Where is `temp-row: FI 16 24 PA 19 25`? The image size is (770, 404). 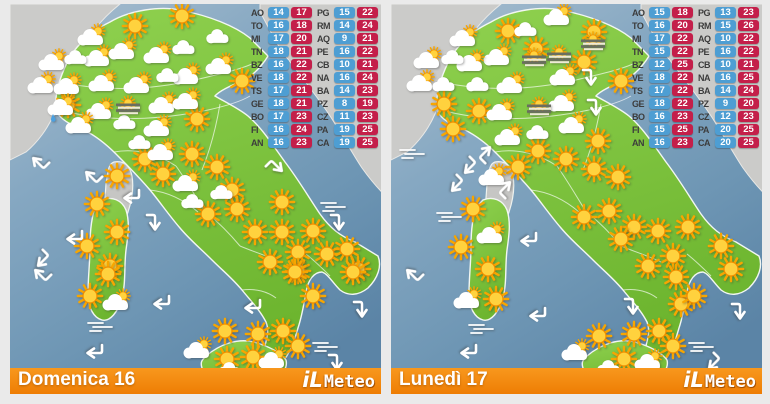
temp-row: FI 16 24 PA 19 25 is located at coordinates (314, 129).